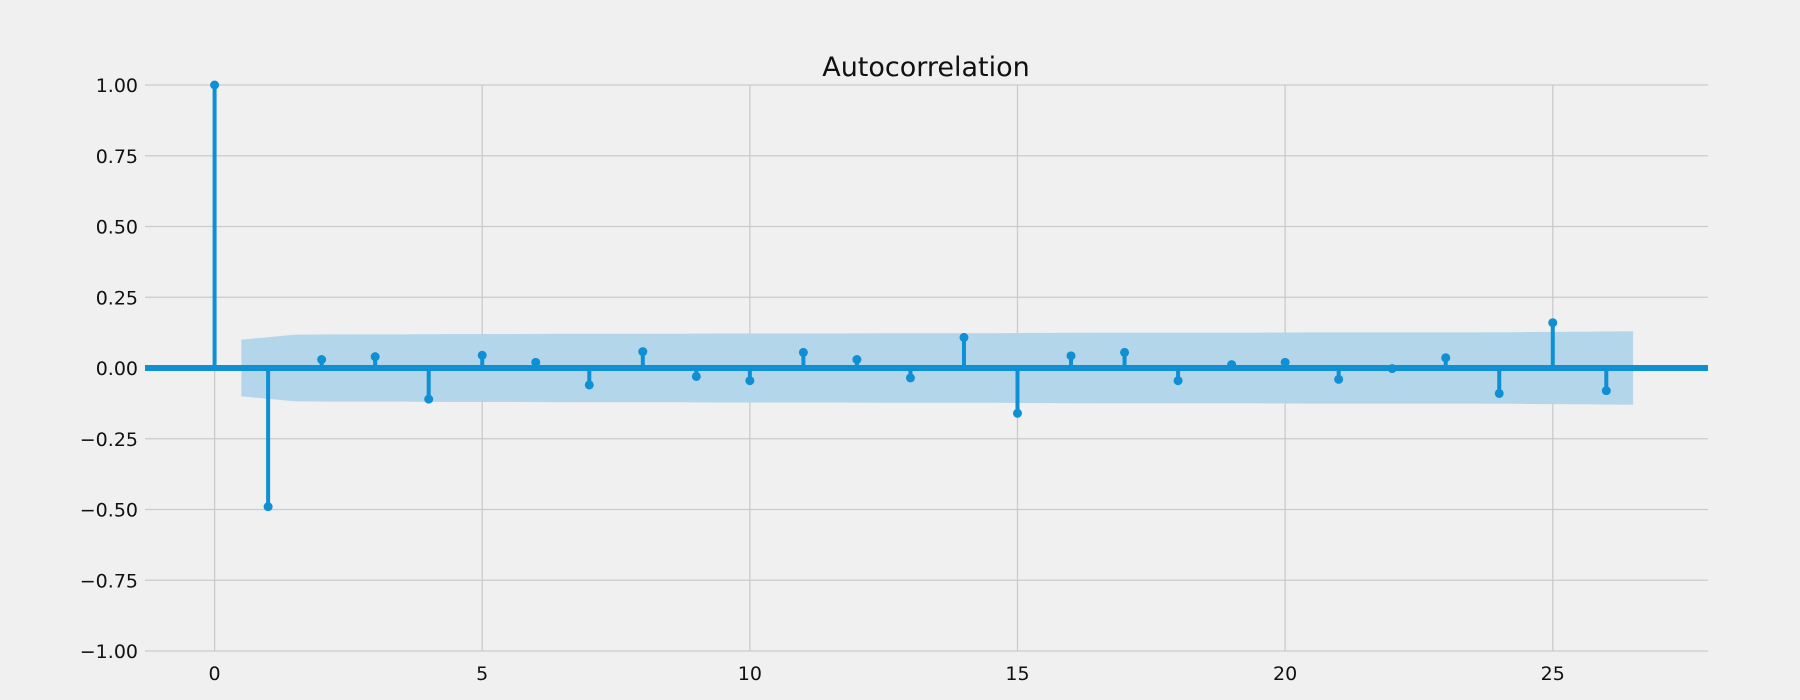 This screenshot has width=1800, height=700. Describe the element at coordinates (926, 67) in the screenshot. I see `chart-title: Autocorrelation` at that location.